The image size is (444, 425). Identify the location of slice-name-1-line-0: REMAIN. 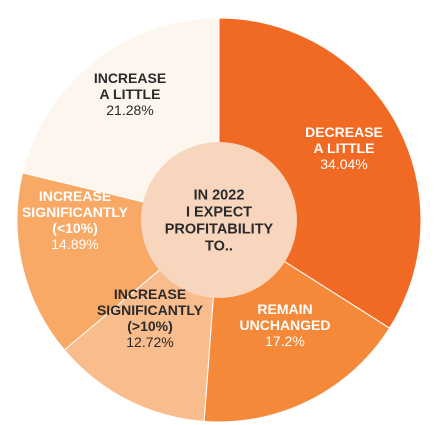
(284, 309).